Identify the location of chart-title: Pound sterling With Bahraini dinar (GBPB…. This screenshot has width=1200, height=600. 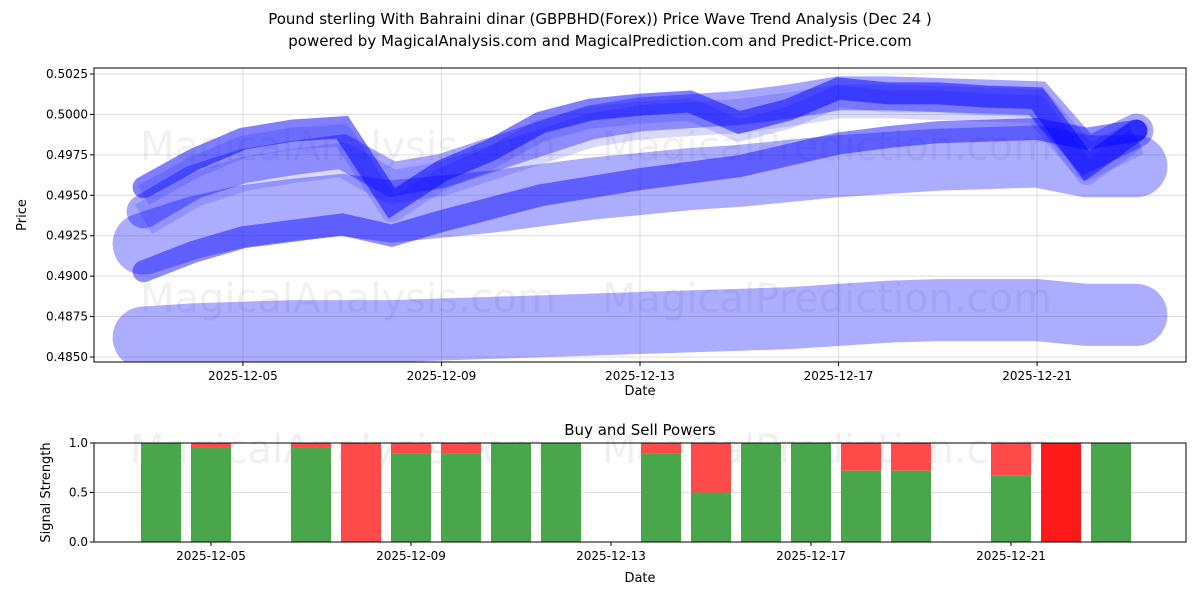
(600, 19).